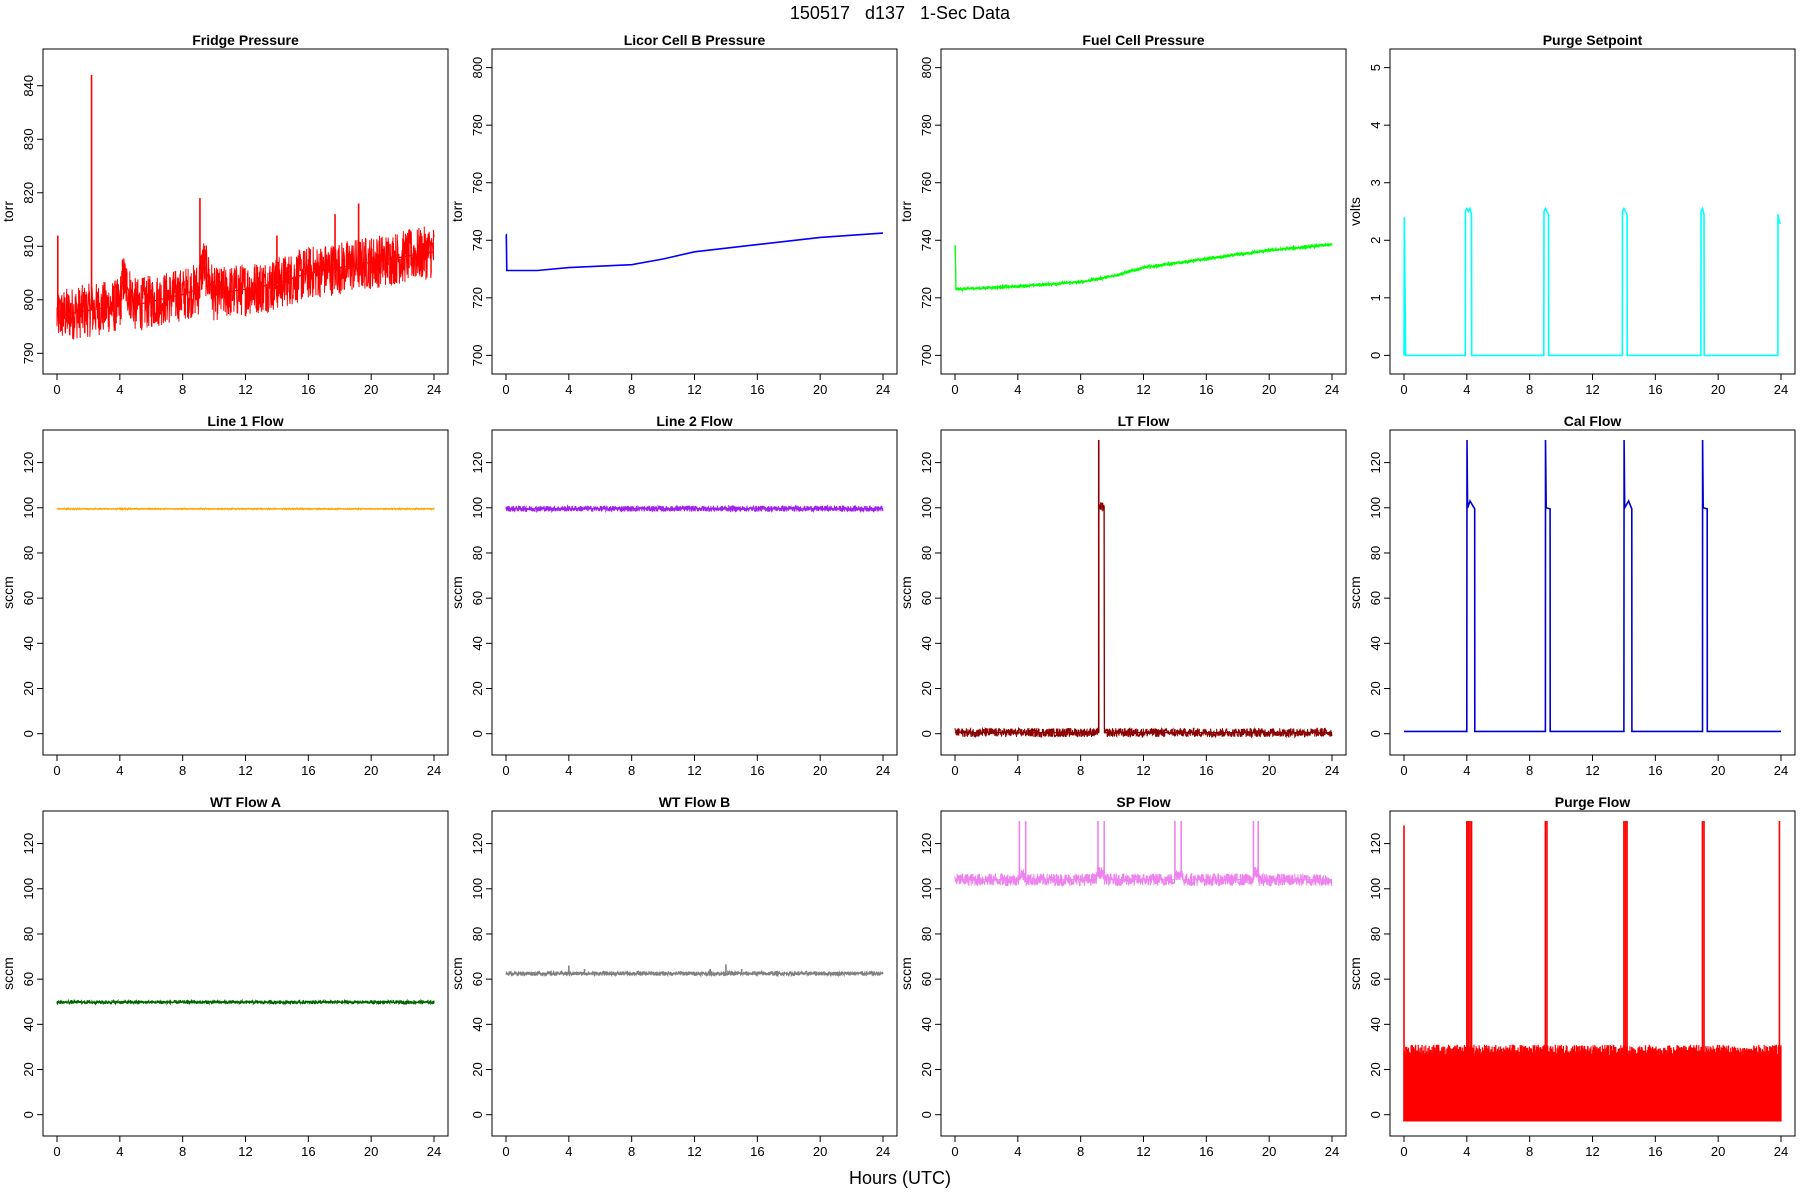  I want to click on y-tick-label: 1, so click(1375, 297).